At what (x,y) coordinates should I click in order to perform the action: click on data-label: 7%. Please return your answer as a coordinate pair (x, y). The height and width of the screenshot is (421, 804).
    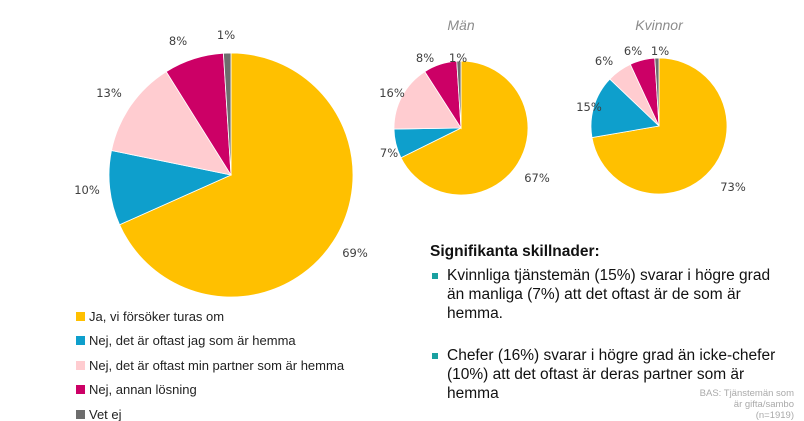
    Looking at the image, I should click on (389, 153).